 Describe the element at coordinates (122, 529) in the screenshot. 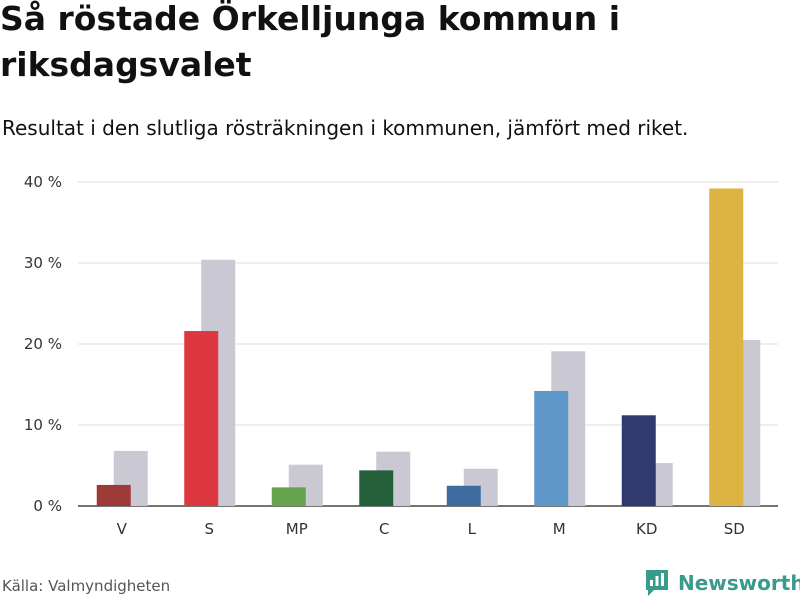

I see `x-tick-label: V` at that location.